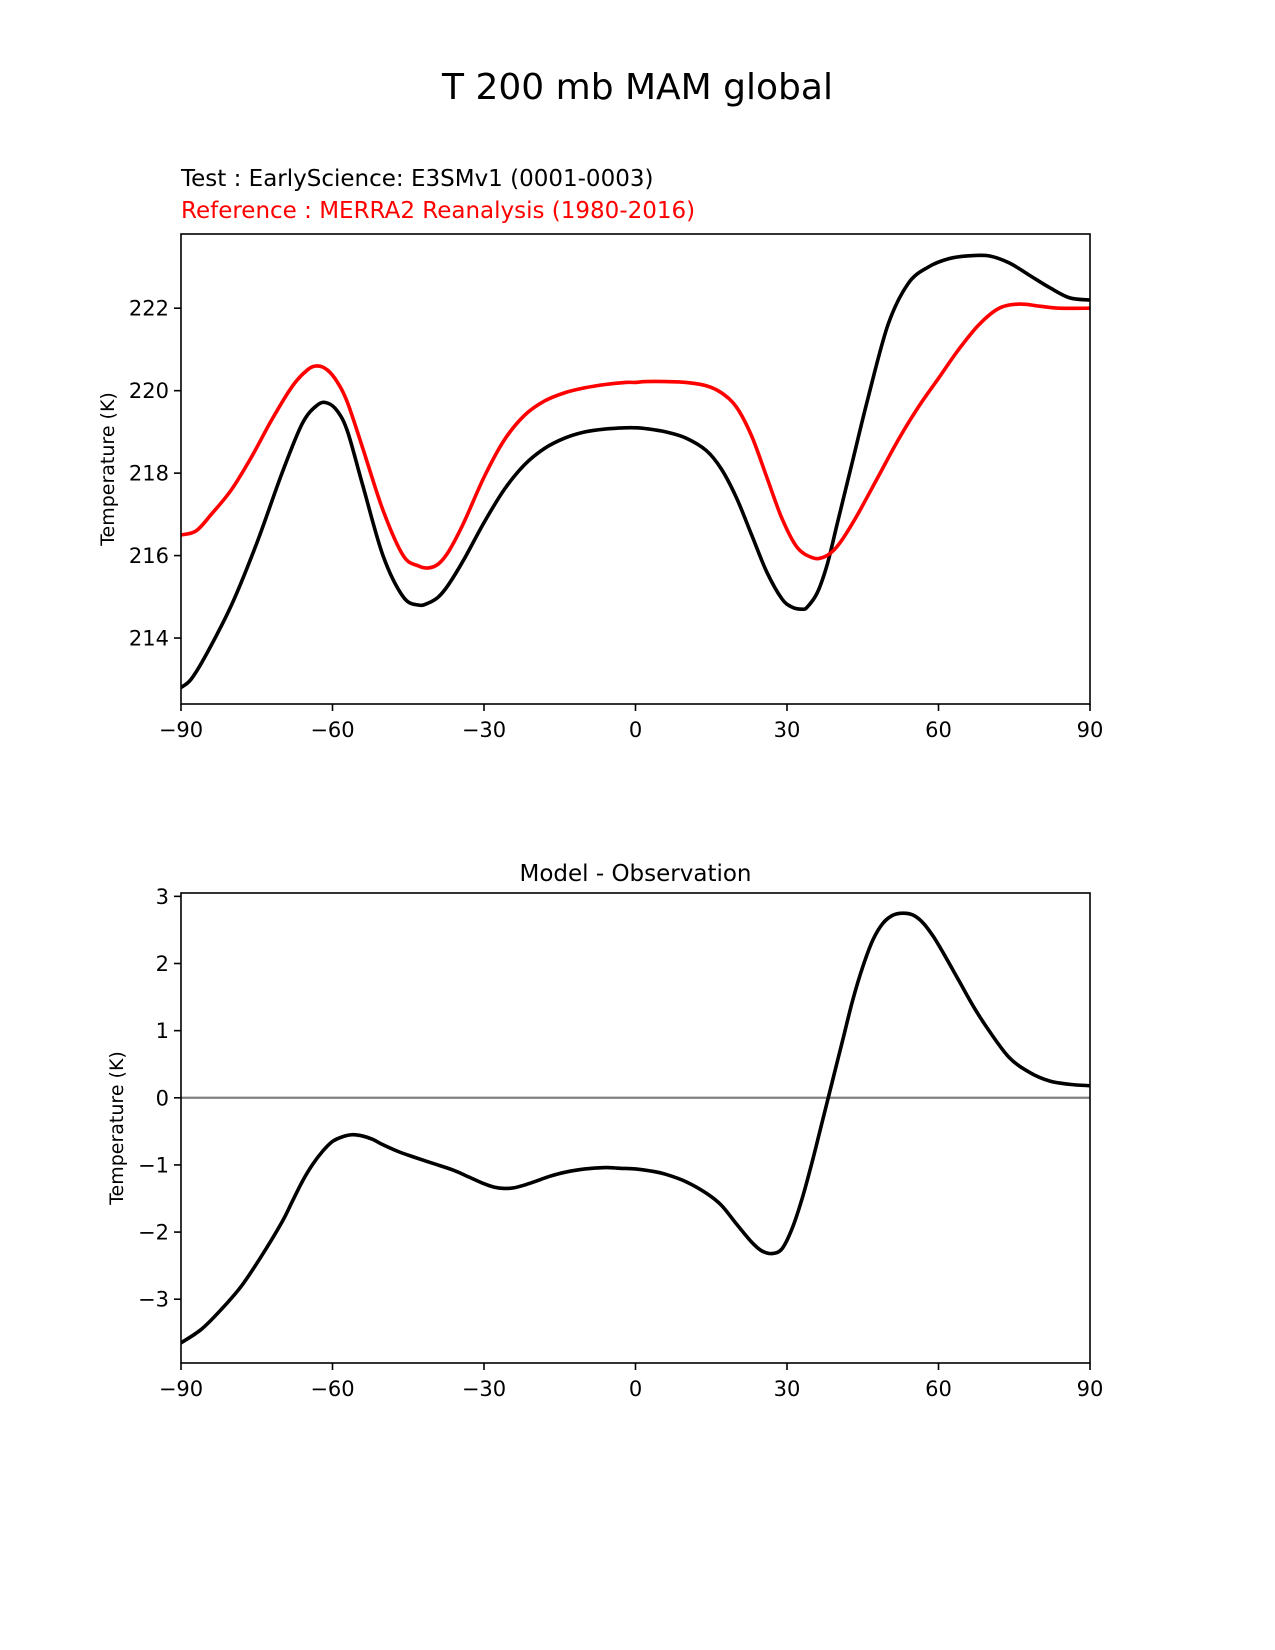  I want to click on y-tick-label: 218, so click(149, 474).